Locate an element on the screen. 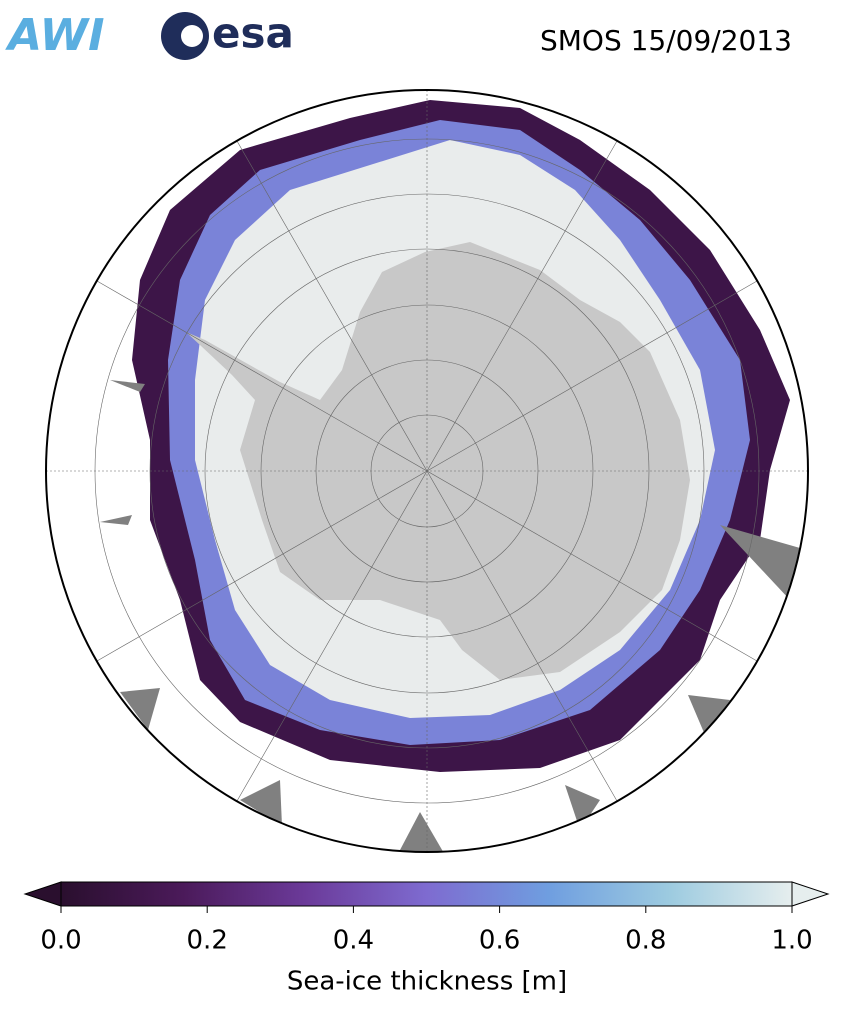 The image size is (854, 1030). colorbar-label: Sea-ice thickness [m] is located at coordinates (427, 982).